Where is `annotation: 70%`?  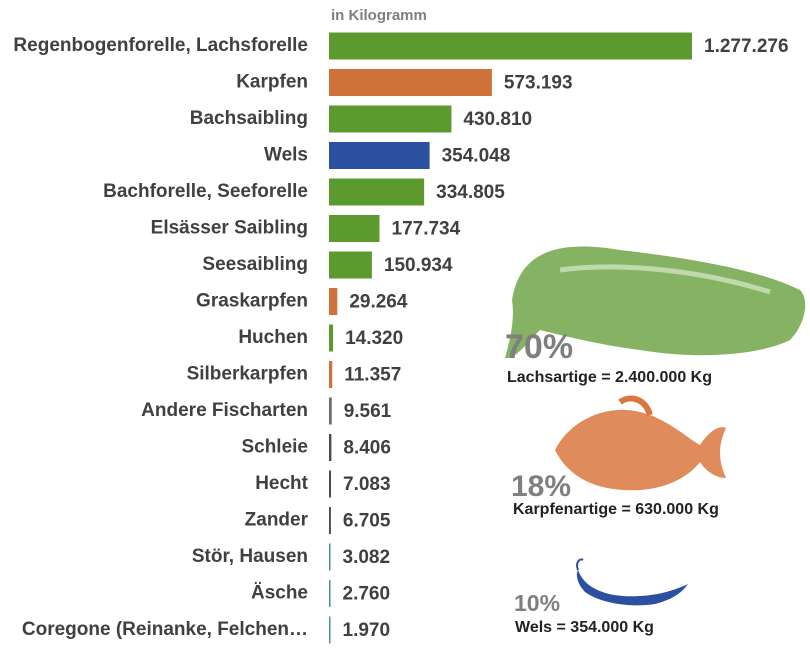 annotation: 70% is located at coordinates (539, 347).